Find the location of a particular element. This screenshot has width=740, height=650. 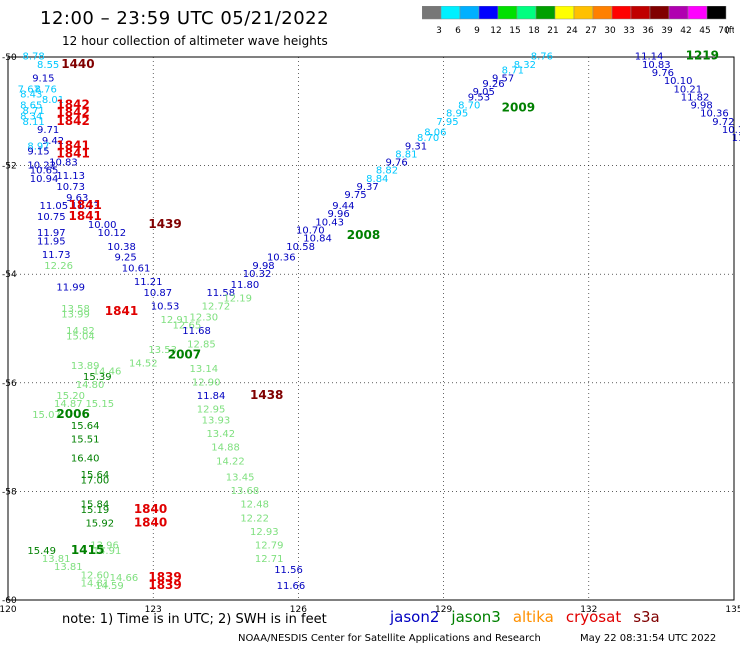

scale-label: 70 is located at coordinates (724, 31).